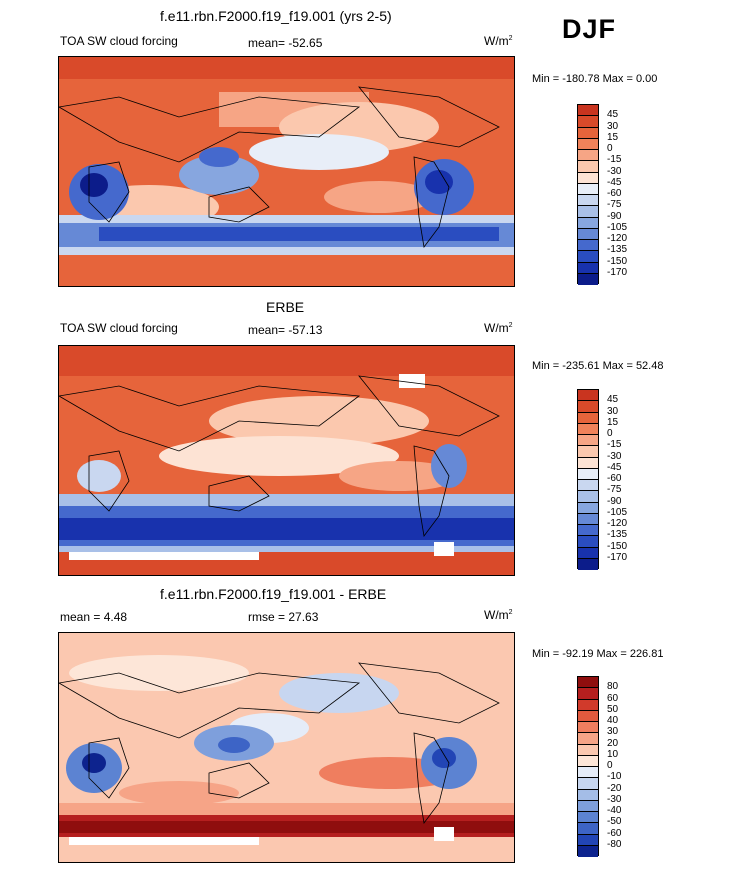  What do you see at coordinates (613, 687) in the screenshot?
I see `colorbar-tick-label: 80` at bounding box center [613, 687].